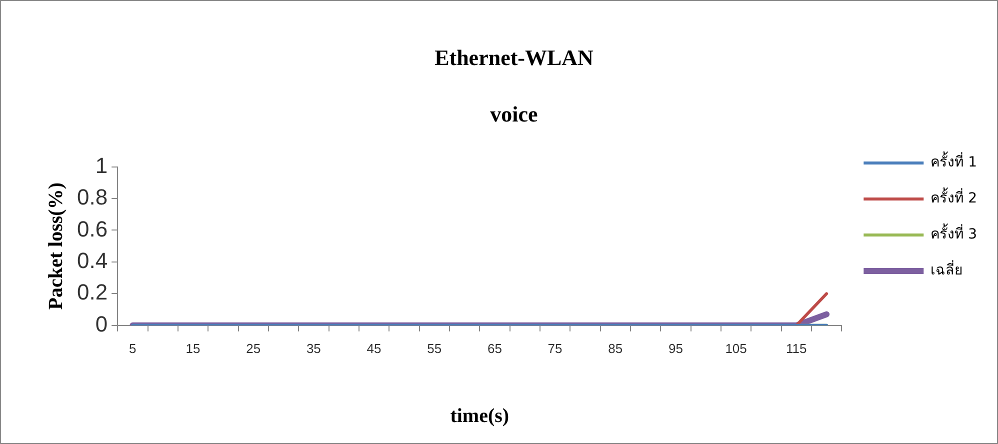  Describe the element at coordinates (675, 348) in the screenshot. I see `x-tick-label: 95` at that location.